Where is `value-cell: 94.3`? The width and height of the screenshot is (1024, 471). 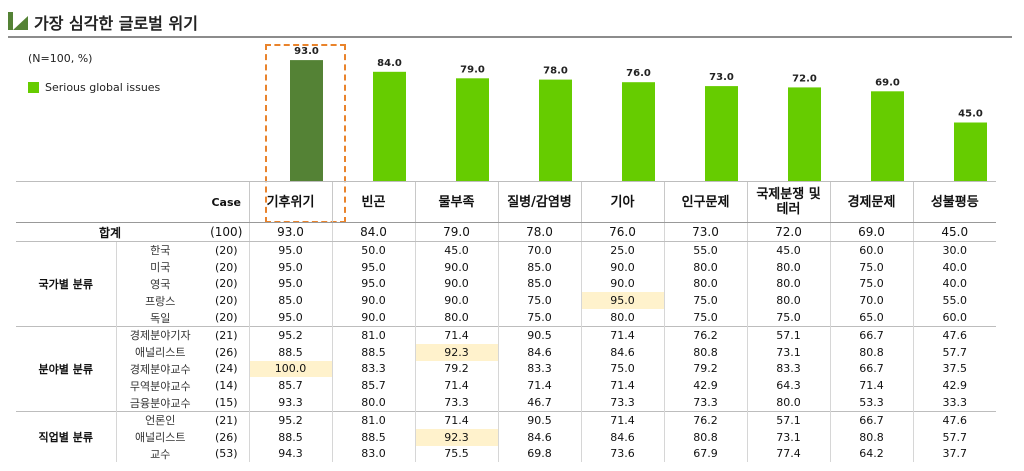 value-cell: 94.3 is located at coordinates (290, 454).